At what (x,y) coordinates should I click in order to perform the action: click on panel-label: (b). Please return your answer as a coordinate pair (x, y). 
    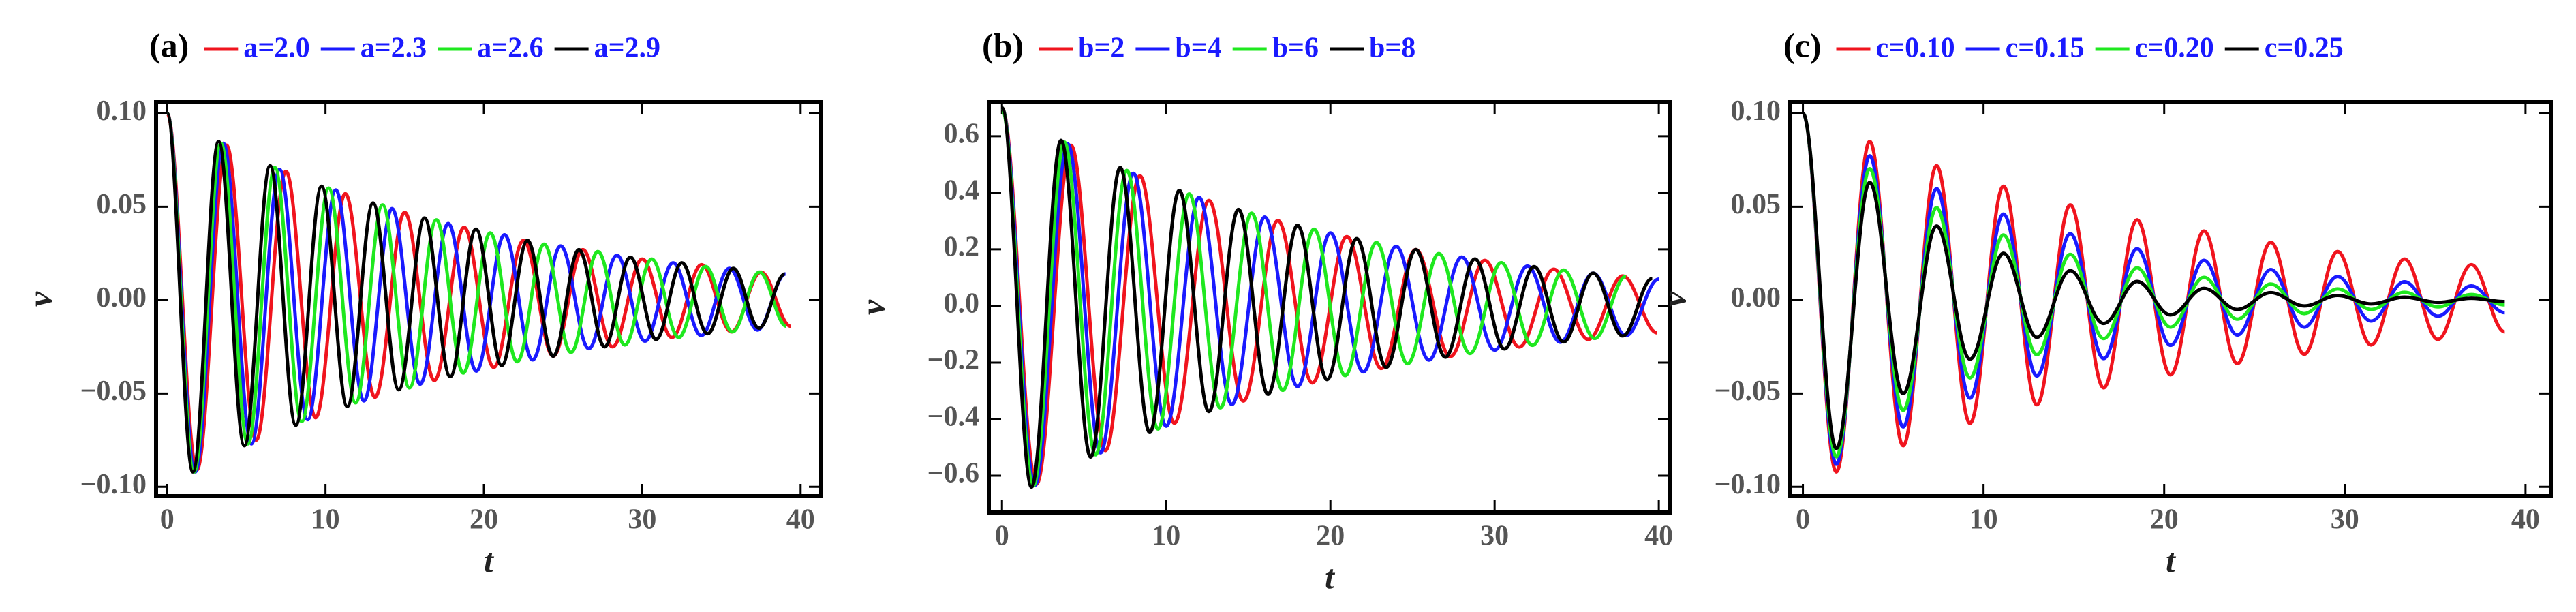
    Looking at the image, I should click on (1003, 45).